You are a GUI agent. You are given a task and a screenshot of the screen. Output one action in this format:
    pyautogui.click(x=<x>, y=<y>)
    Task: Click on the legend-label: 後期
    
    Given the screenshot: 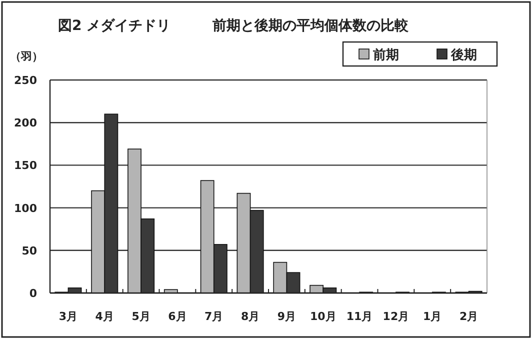 What is the action you would take?
    pyautogui.click(x=463, y=55)
    